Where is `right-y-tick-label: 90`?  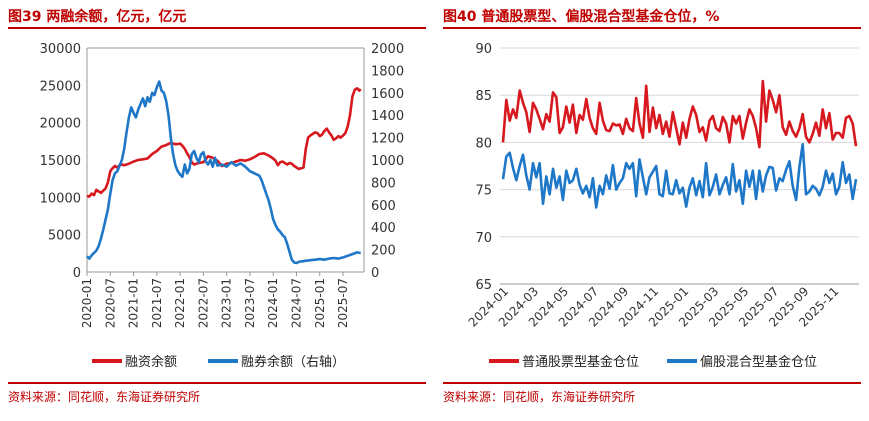 right-y-tick-label: 90 is located at coordinates (483, 49).